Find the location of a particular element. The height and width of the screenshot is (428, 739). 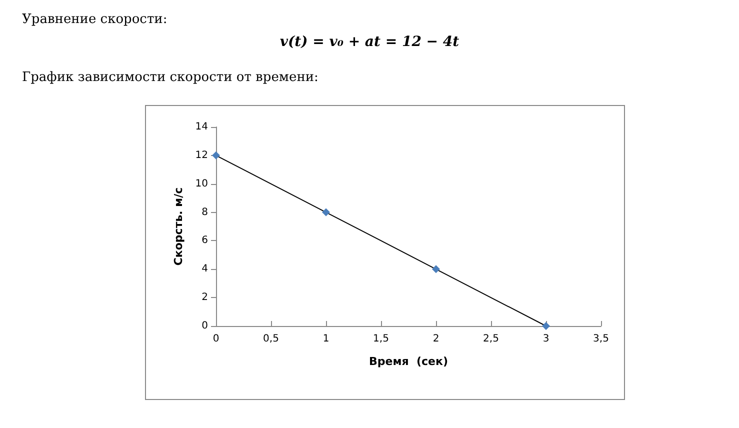

y-tick-label: 0 is located at coordinates (205, 326).